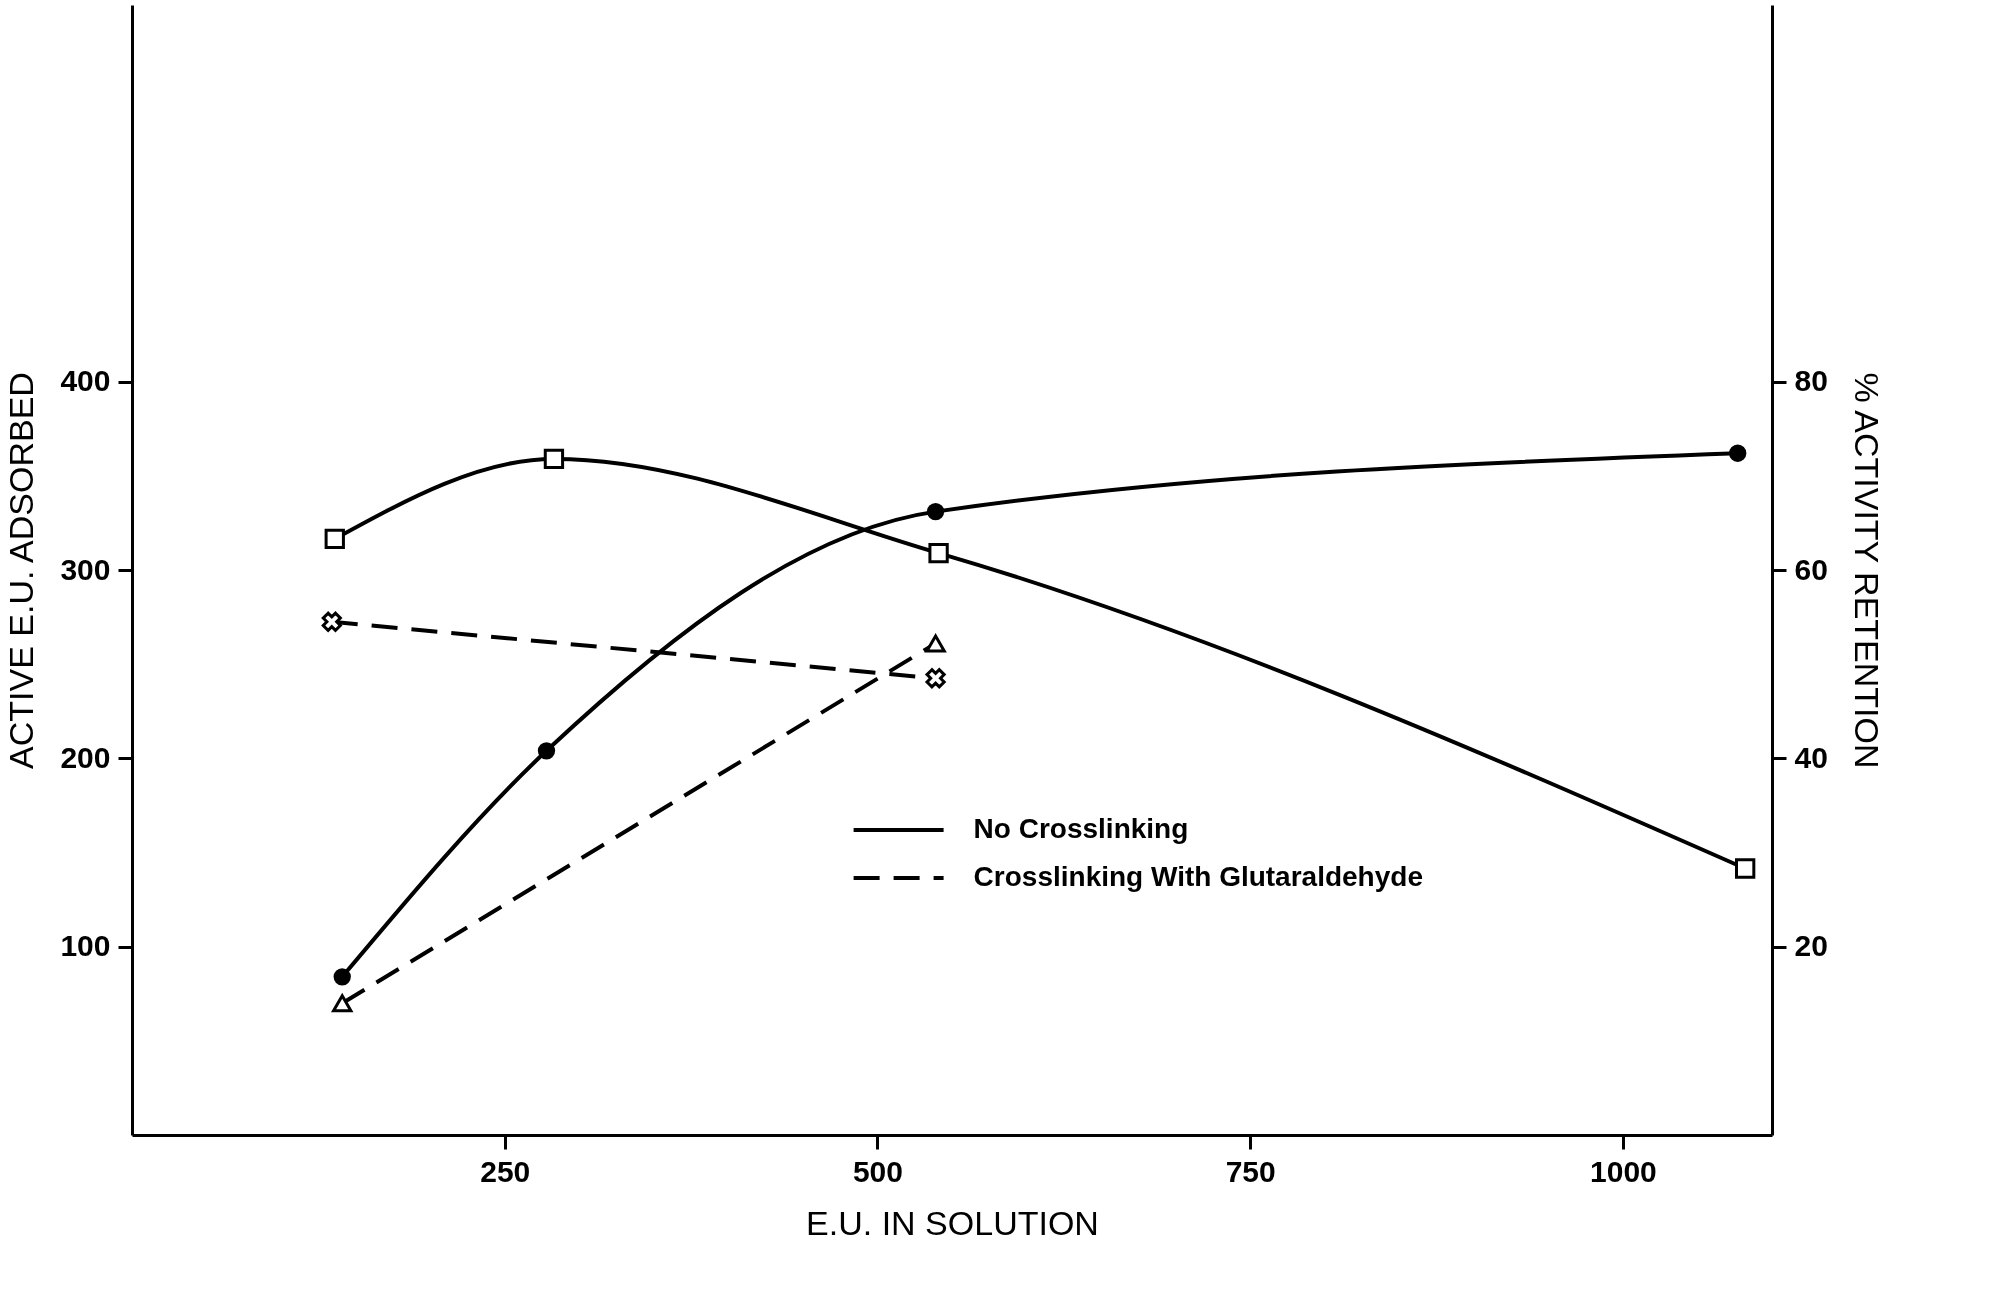 Image resolution: width=2008 pixels, height=1304 pixels. What do you see at coordinates (1811, 569) in the screenshot?
I see `y2-tick-label: 60` at bounding box center [1811, 569].